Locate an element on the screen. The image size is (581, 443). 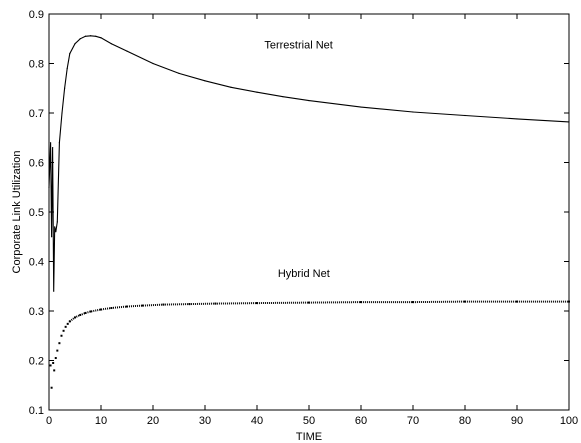
annotation-hybrid-net: Hybrid Net is located at coordinates (304, 274).